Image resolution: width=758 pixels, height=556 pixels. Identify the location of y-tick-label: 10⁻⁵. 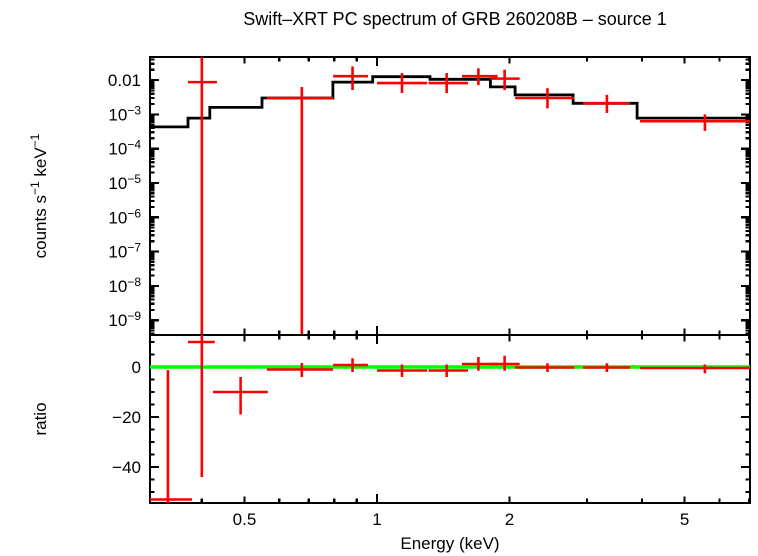
(124, 182).